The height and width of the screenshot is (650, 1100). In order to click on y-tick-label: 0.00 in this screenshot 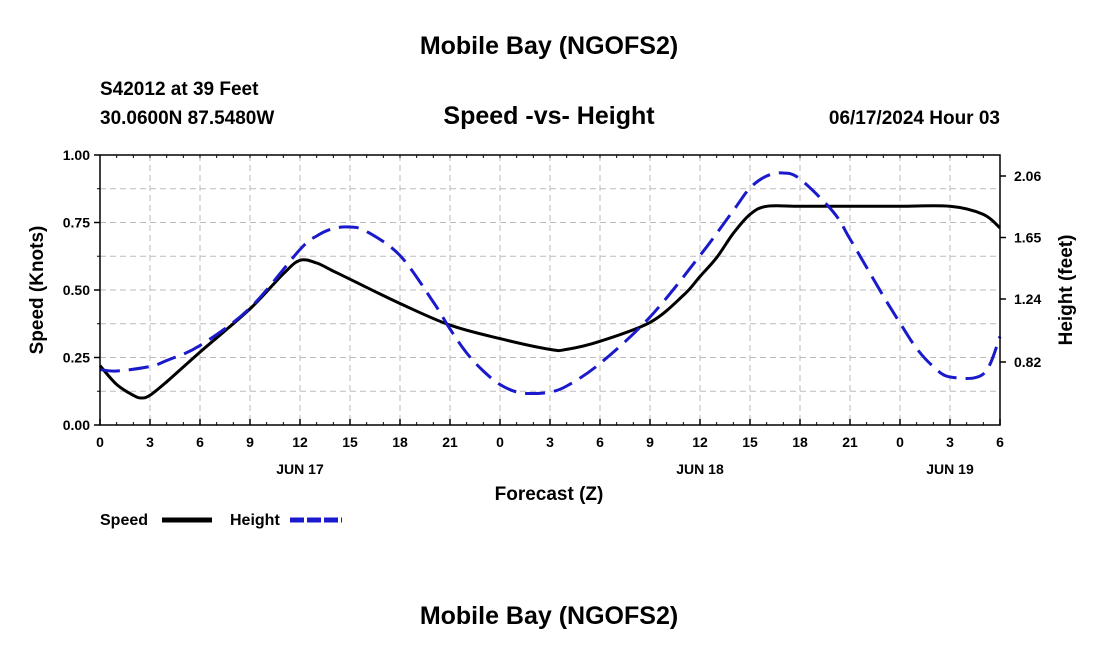, I will do `click(76, 425)`.